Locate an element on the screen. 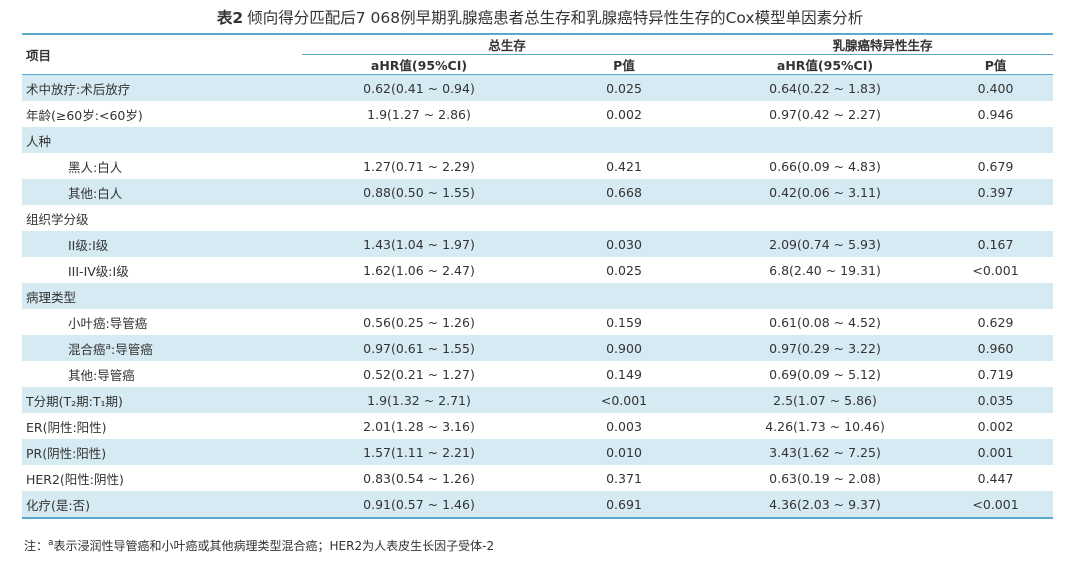 The height and width of the screenshot is (564, 1080). os-hr-cell: 0.52(0.21 ~ 1.27) is located at coordinates (419, 374).